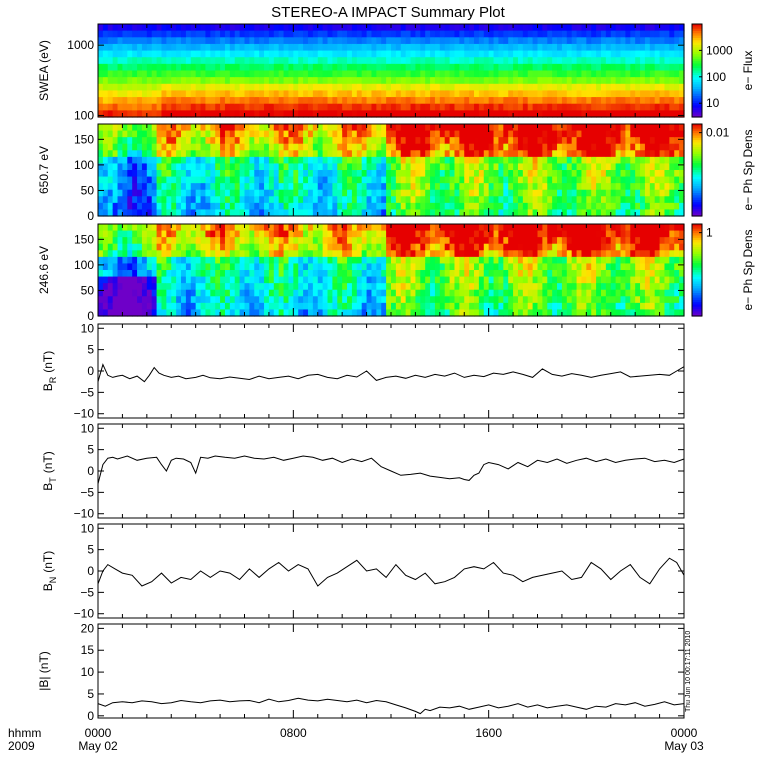 The image size is (780, 780). I want to click on colorbar-swatch, so click(697, 181).